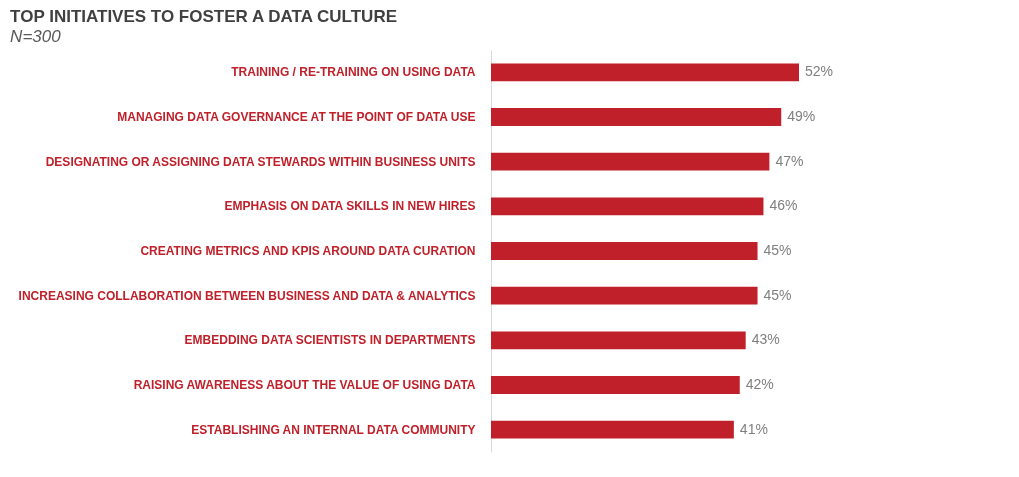 Image resolution: width=1019 pixels, height=477 pixels. I want to click on y-tick-label: CREATING METRICS AND KPIS AROUND DATA CURATION, so click(308, 251).